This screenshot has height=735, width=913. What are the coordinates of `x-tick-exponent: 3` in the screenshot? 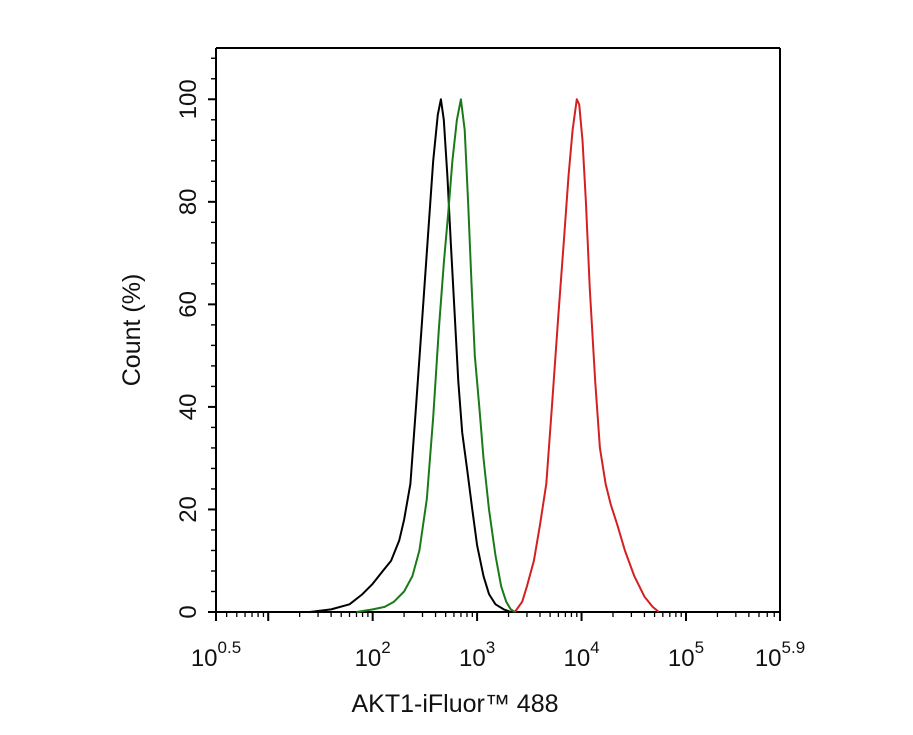 It's located at (490, 647).